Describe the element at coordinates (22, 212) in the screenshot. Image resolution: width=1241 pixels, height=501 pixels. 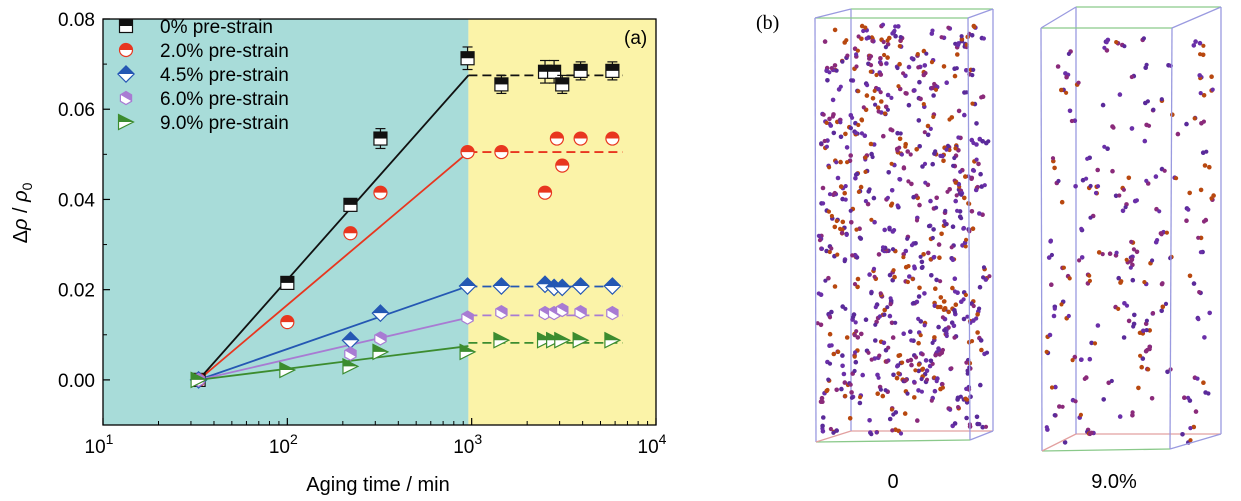
I see `y-axis-title: Δρ / ρ0` at that location.